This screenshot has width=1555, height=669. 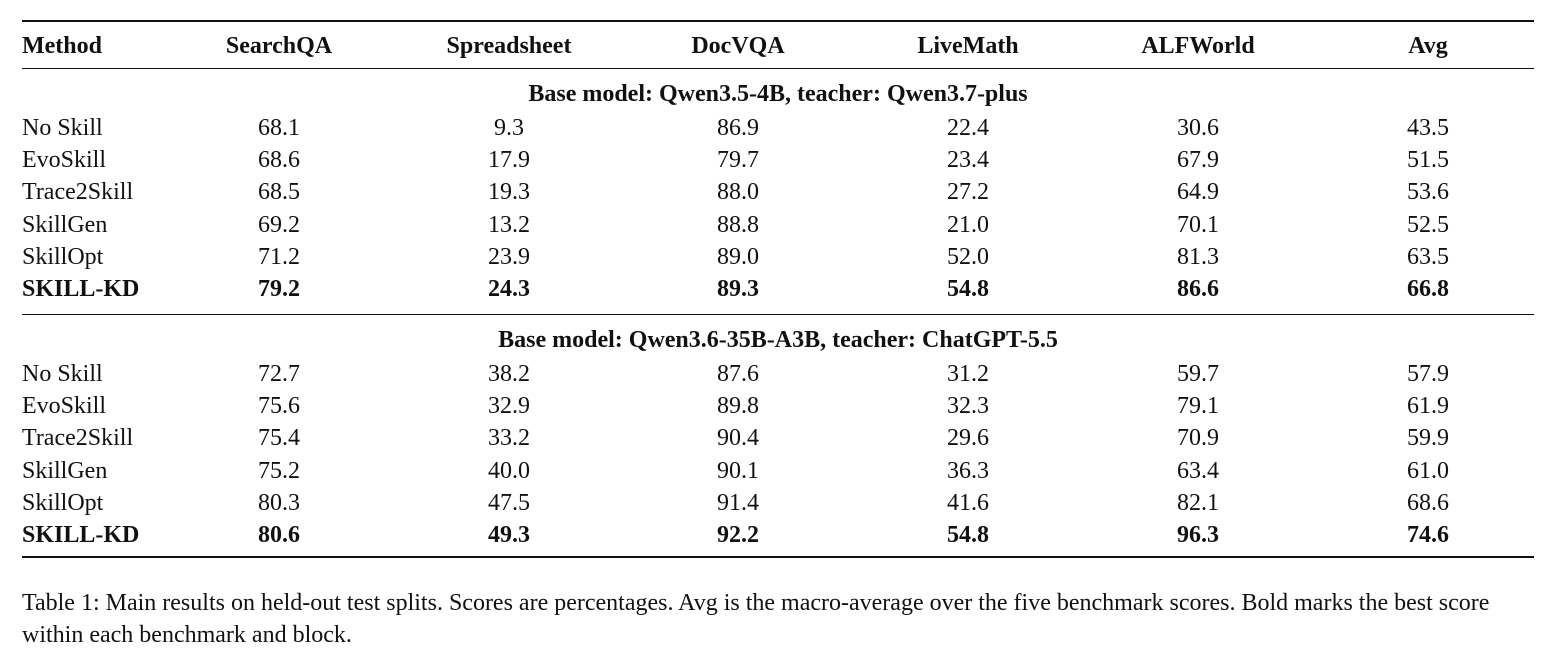 I want to click on spreadsheet-cell: 23.9, so click(x=509, y=256).